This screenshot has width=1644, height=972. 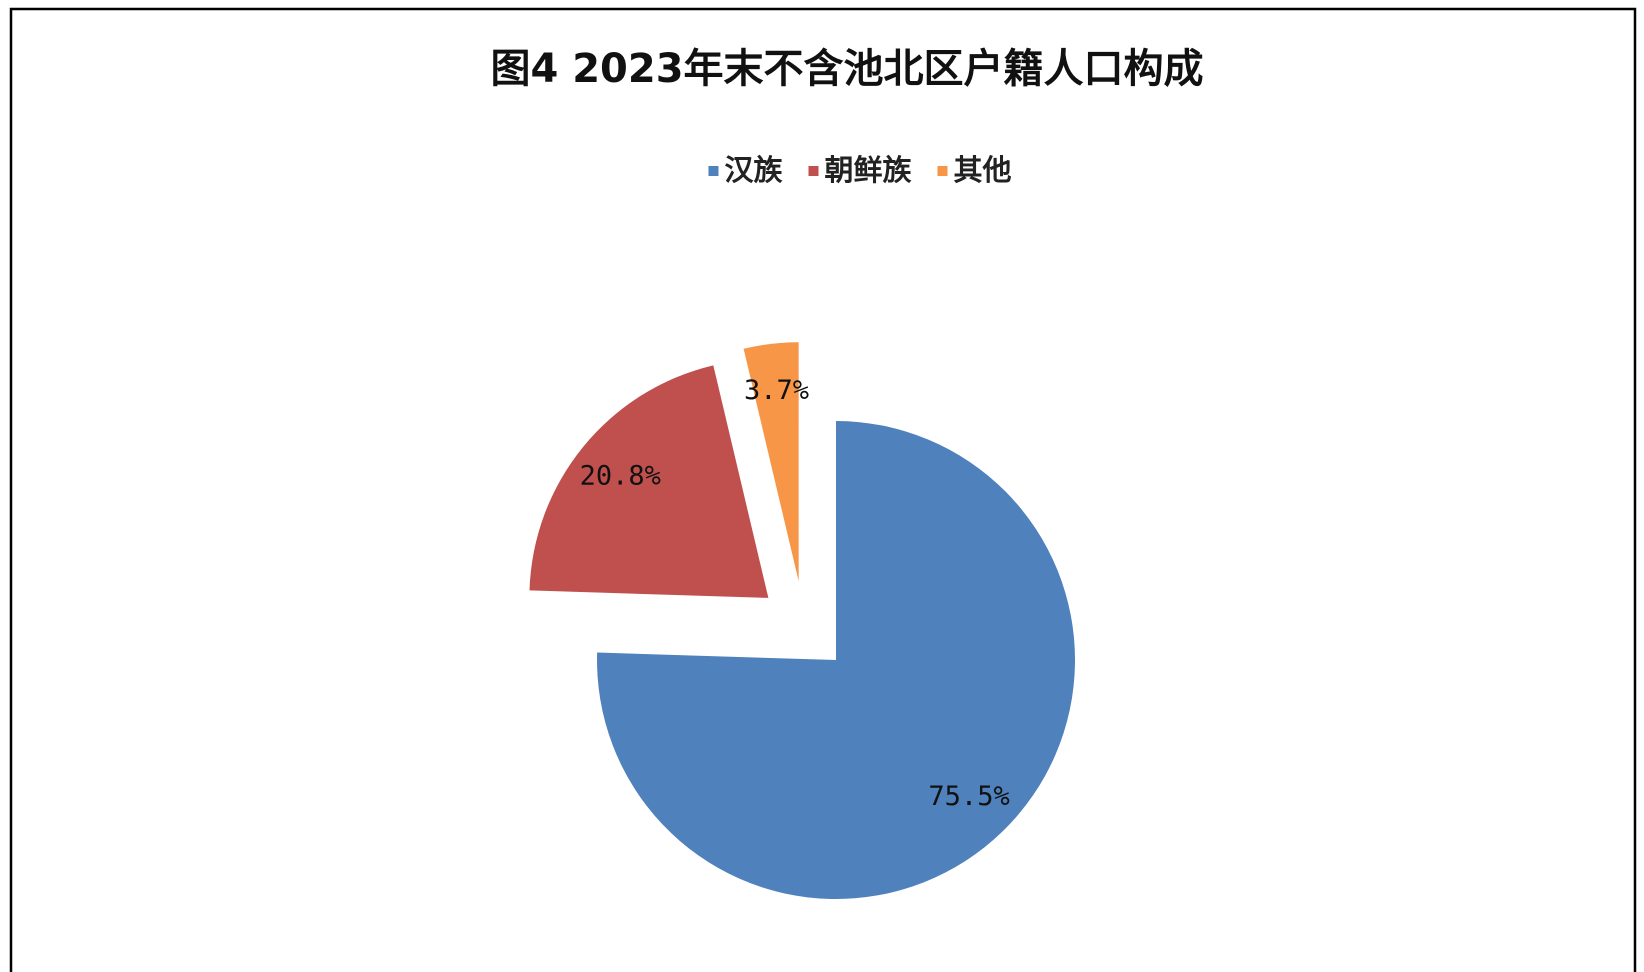 I want to click on chart-title: 图4 2023年末不含池北区户籍人口构成, so click(x=846, y=69).